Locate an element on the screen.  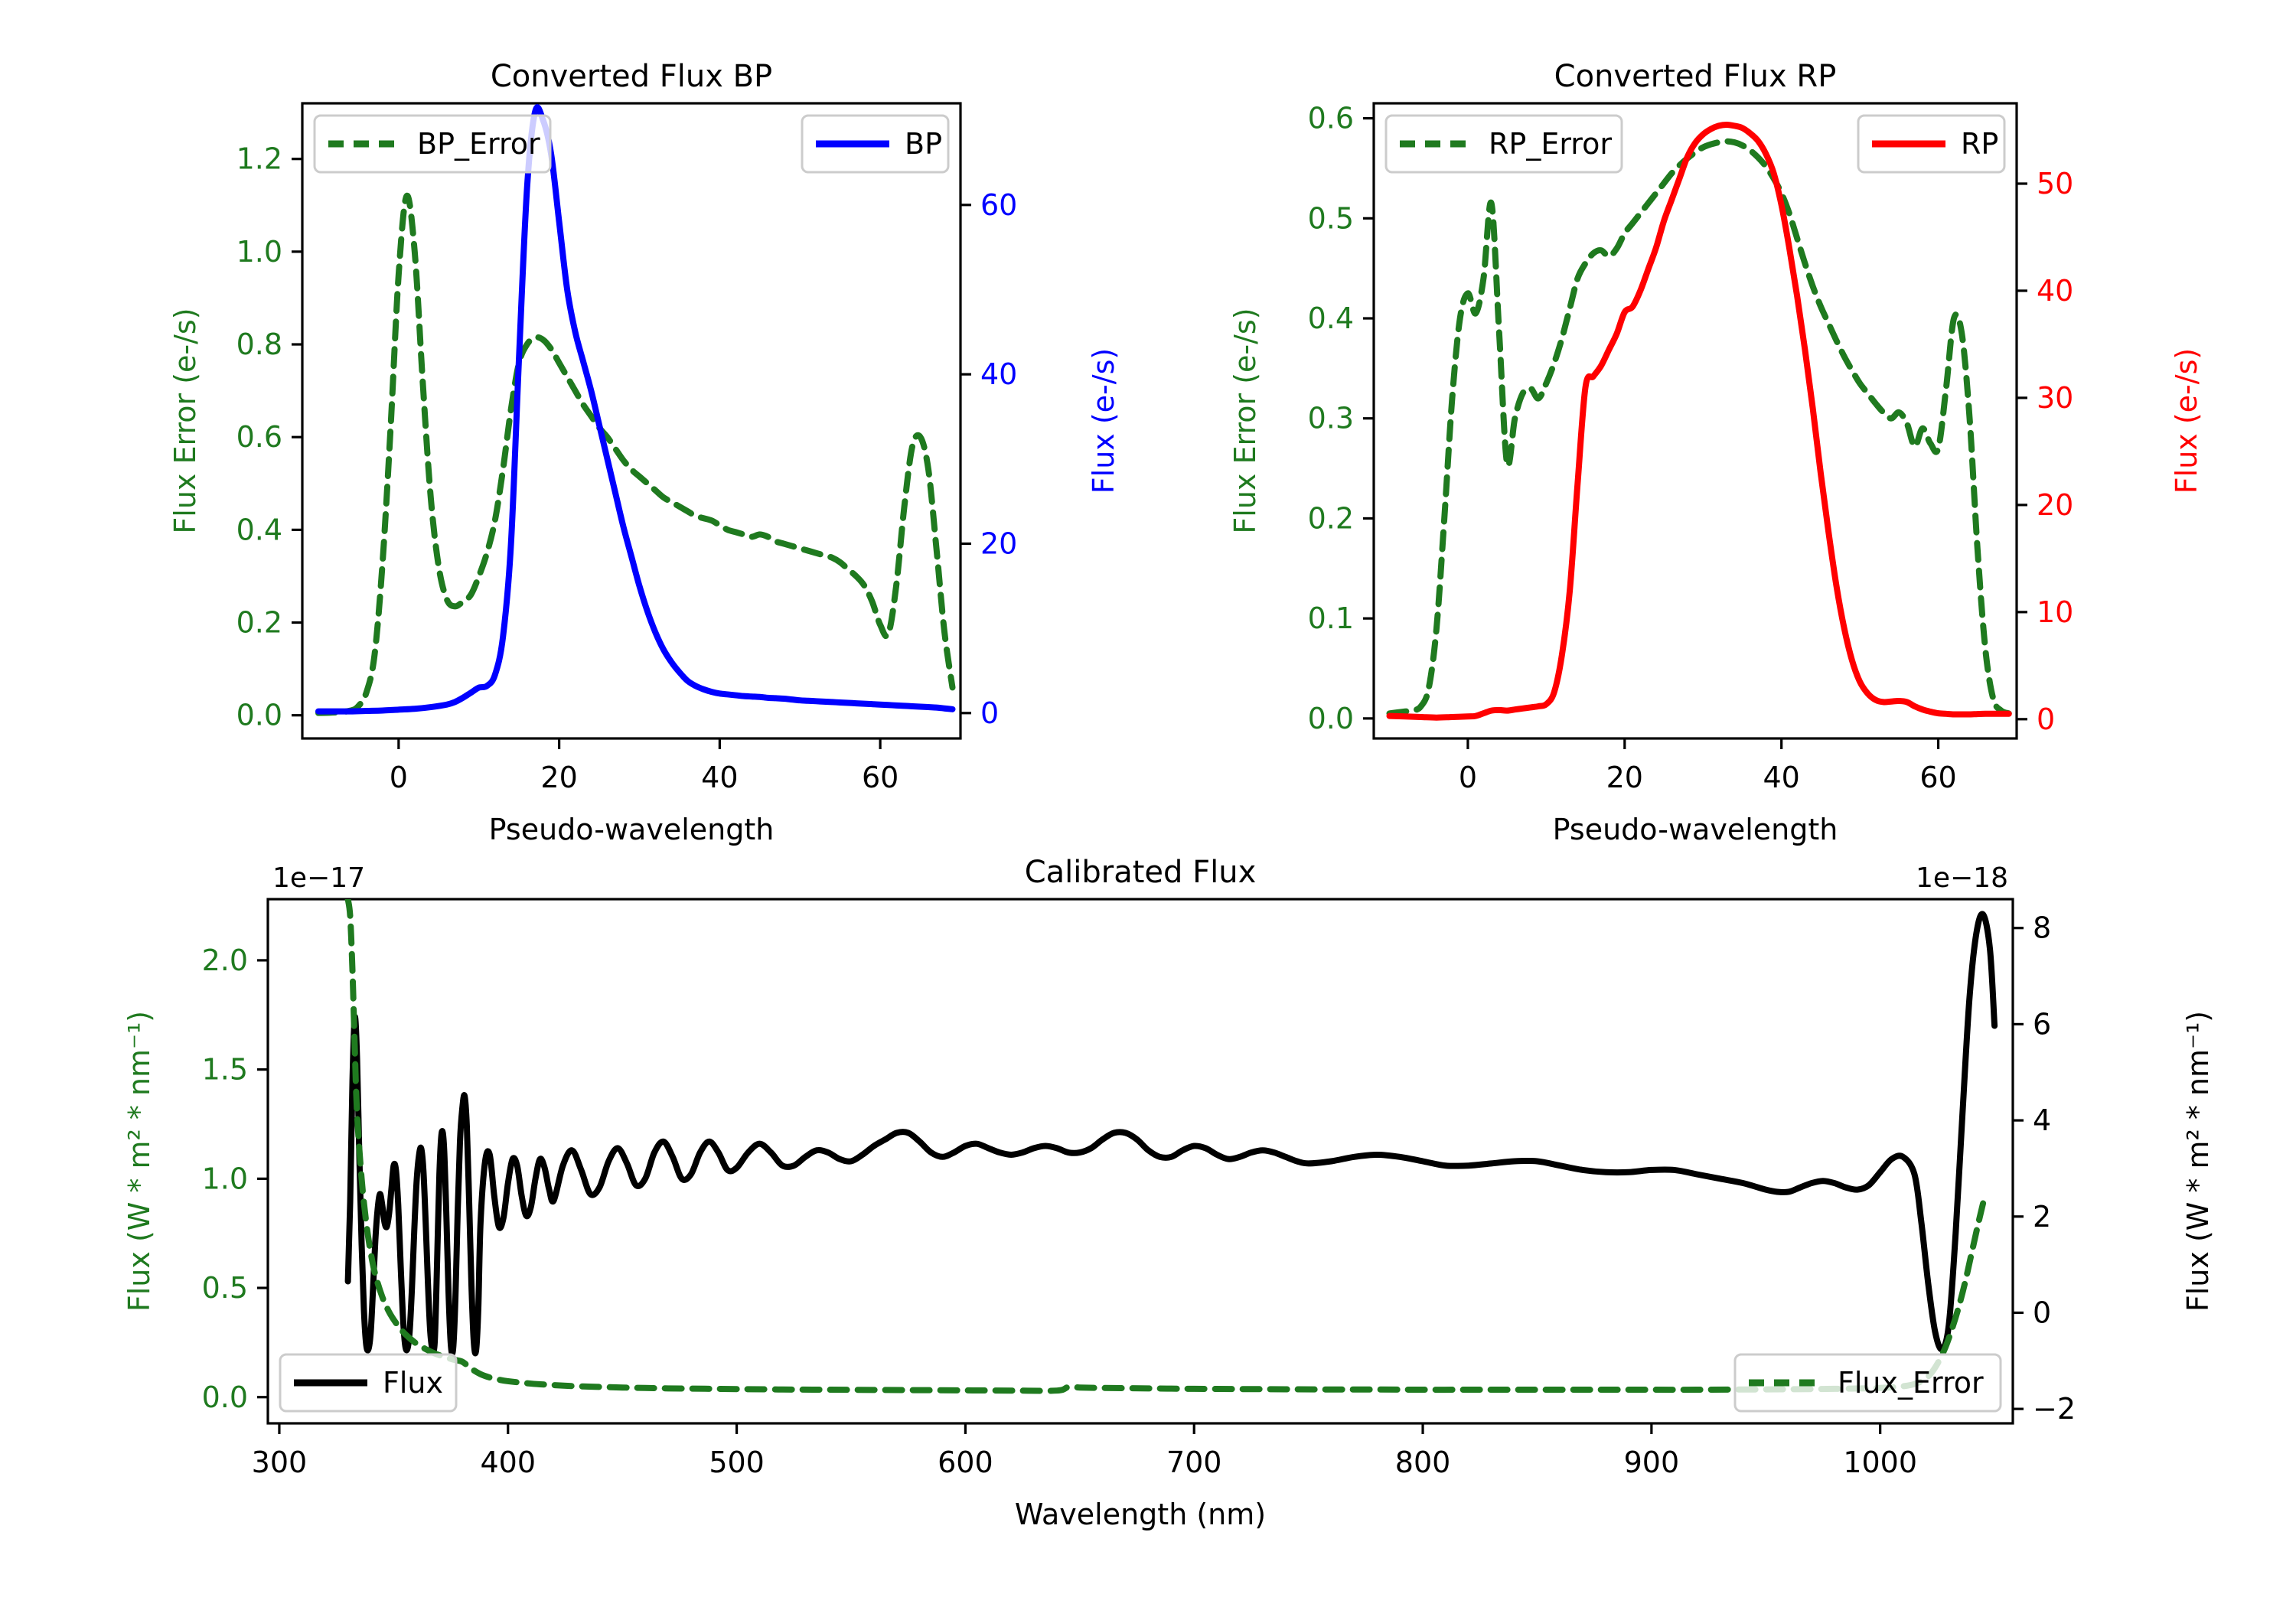
y-tick-label-left: 0.1 is located at coordinates (1331, 618).